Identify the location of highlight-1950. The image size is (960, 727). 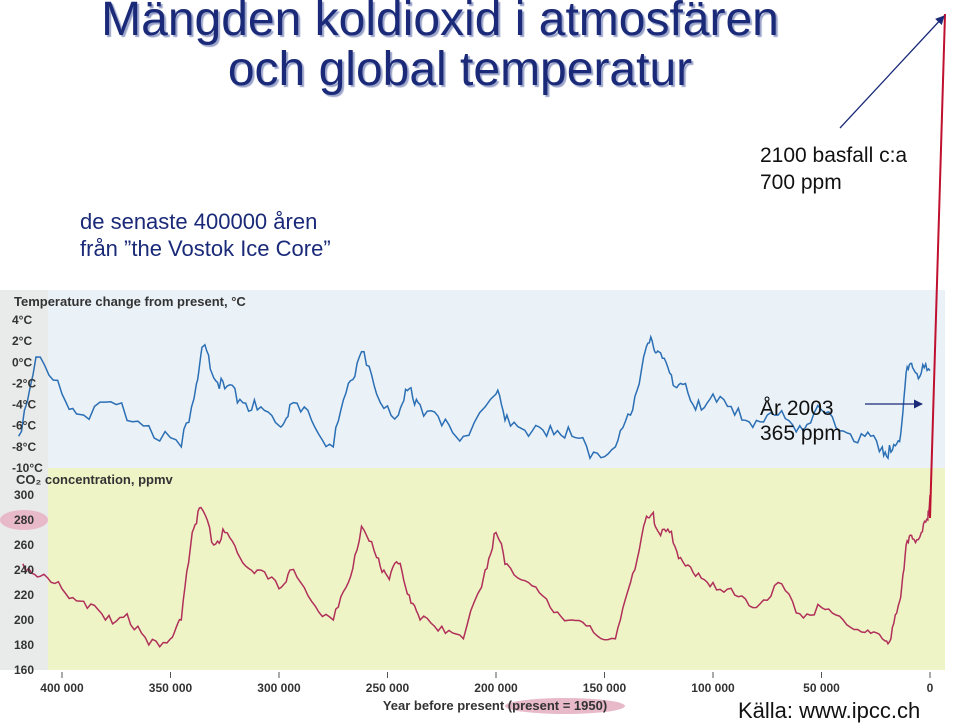
(565, 706).